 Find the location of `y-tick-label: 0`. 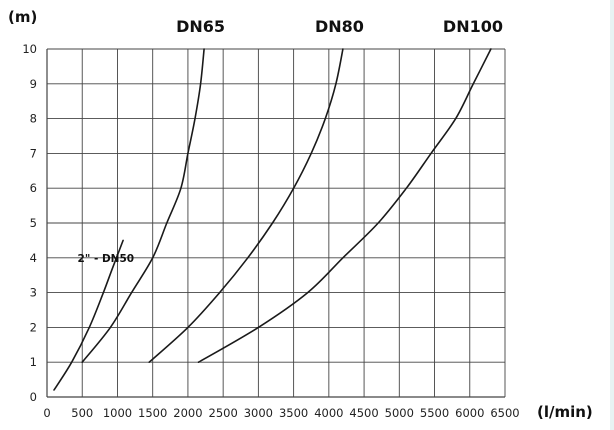

y-tick-label: 0 is located at coordinates (33, 397).